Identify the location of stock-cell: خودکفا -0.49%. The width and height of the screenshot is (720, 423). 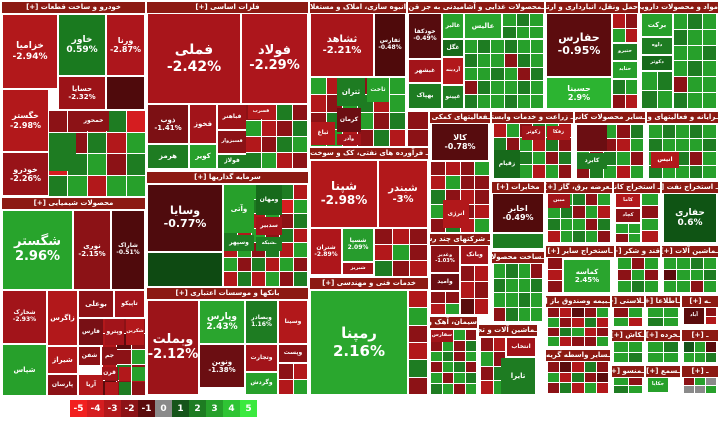
(425, 36).